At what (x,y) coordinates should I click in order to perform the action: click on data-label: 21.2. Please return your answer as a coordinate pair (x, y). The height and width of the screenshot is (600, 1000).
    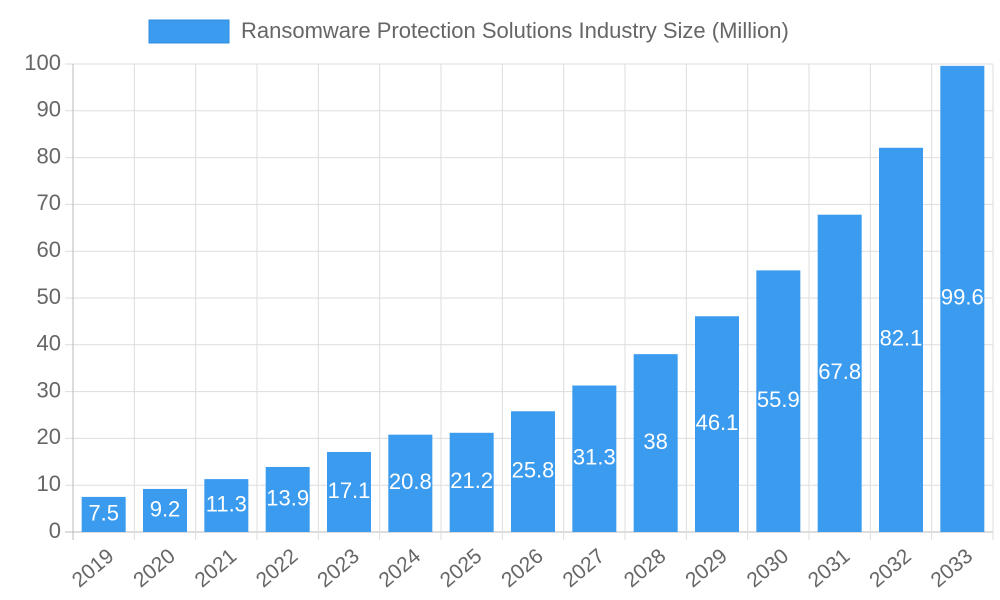
    Looking at the image, I should click on (471, 480).